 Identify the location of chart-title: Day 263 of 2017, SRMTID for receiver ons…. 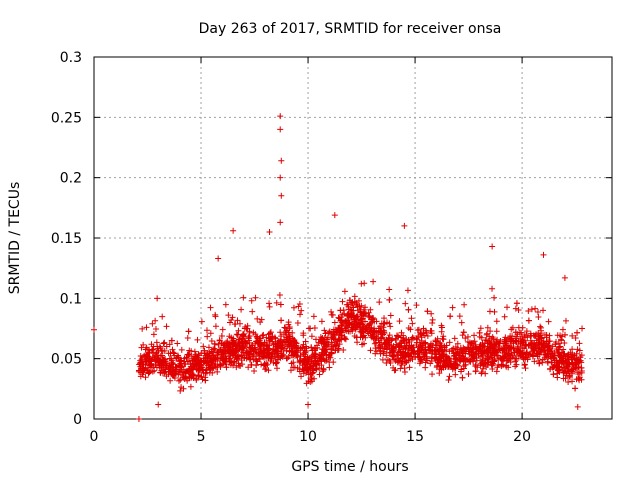
(350, 29).